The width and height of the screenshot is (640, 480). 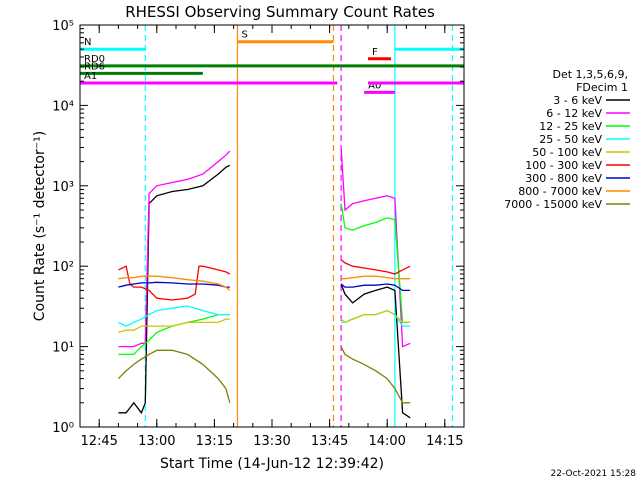 I want to click on legend-header-1: FDecim 1, so click(x=602, y=87).